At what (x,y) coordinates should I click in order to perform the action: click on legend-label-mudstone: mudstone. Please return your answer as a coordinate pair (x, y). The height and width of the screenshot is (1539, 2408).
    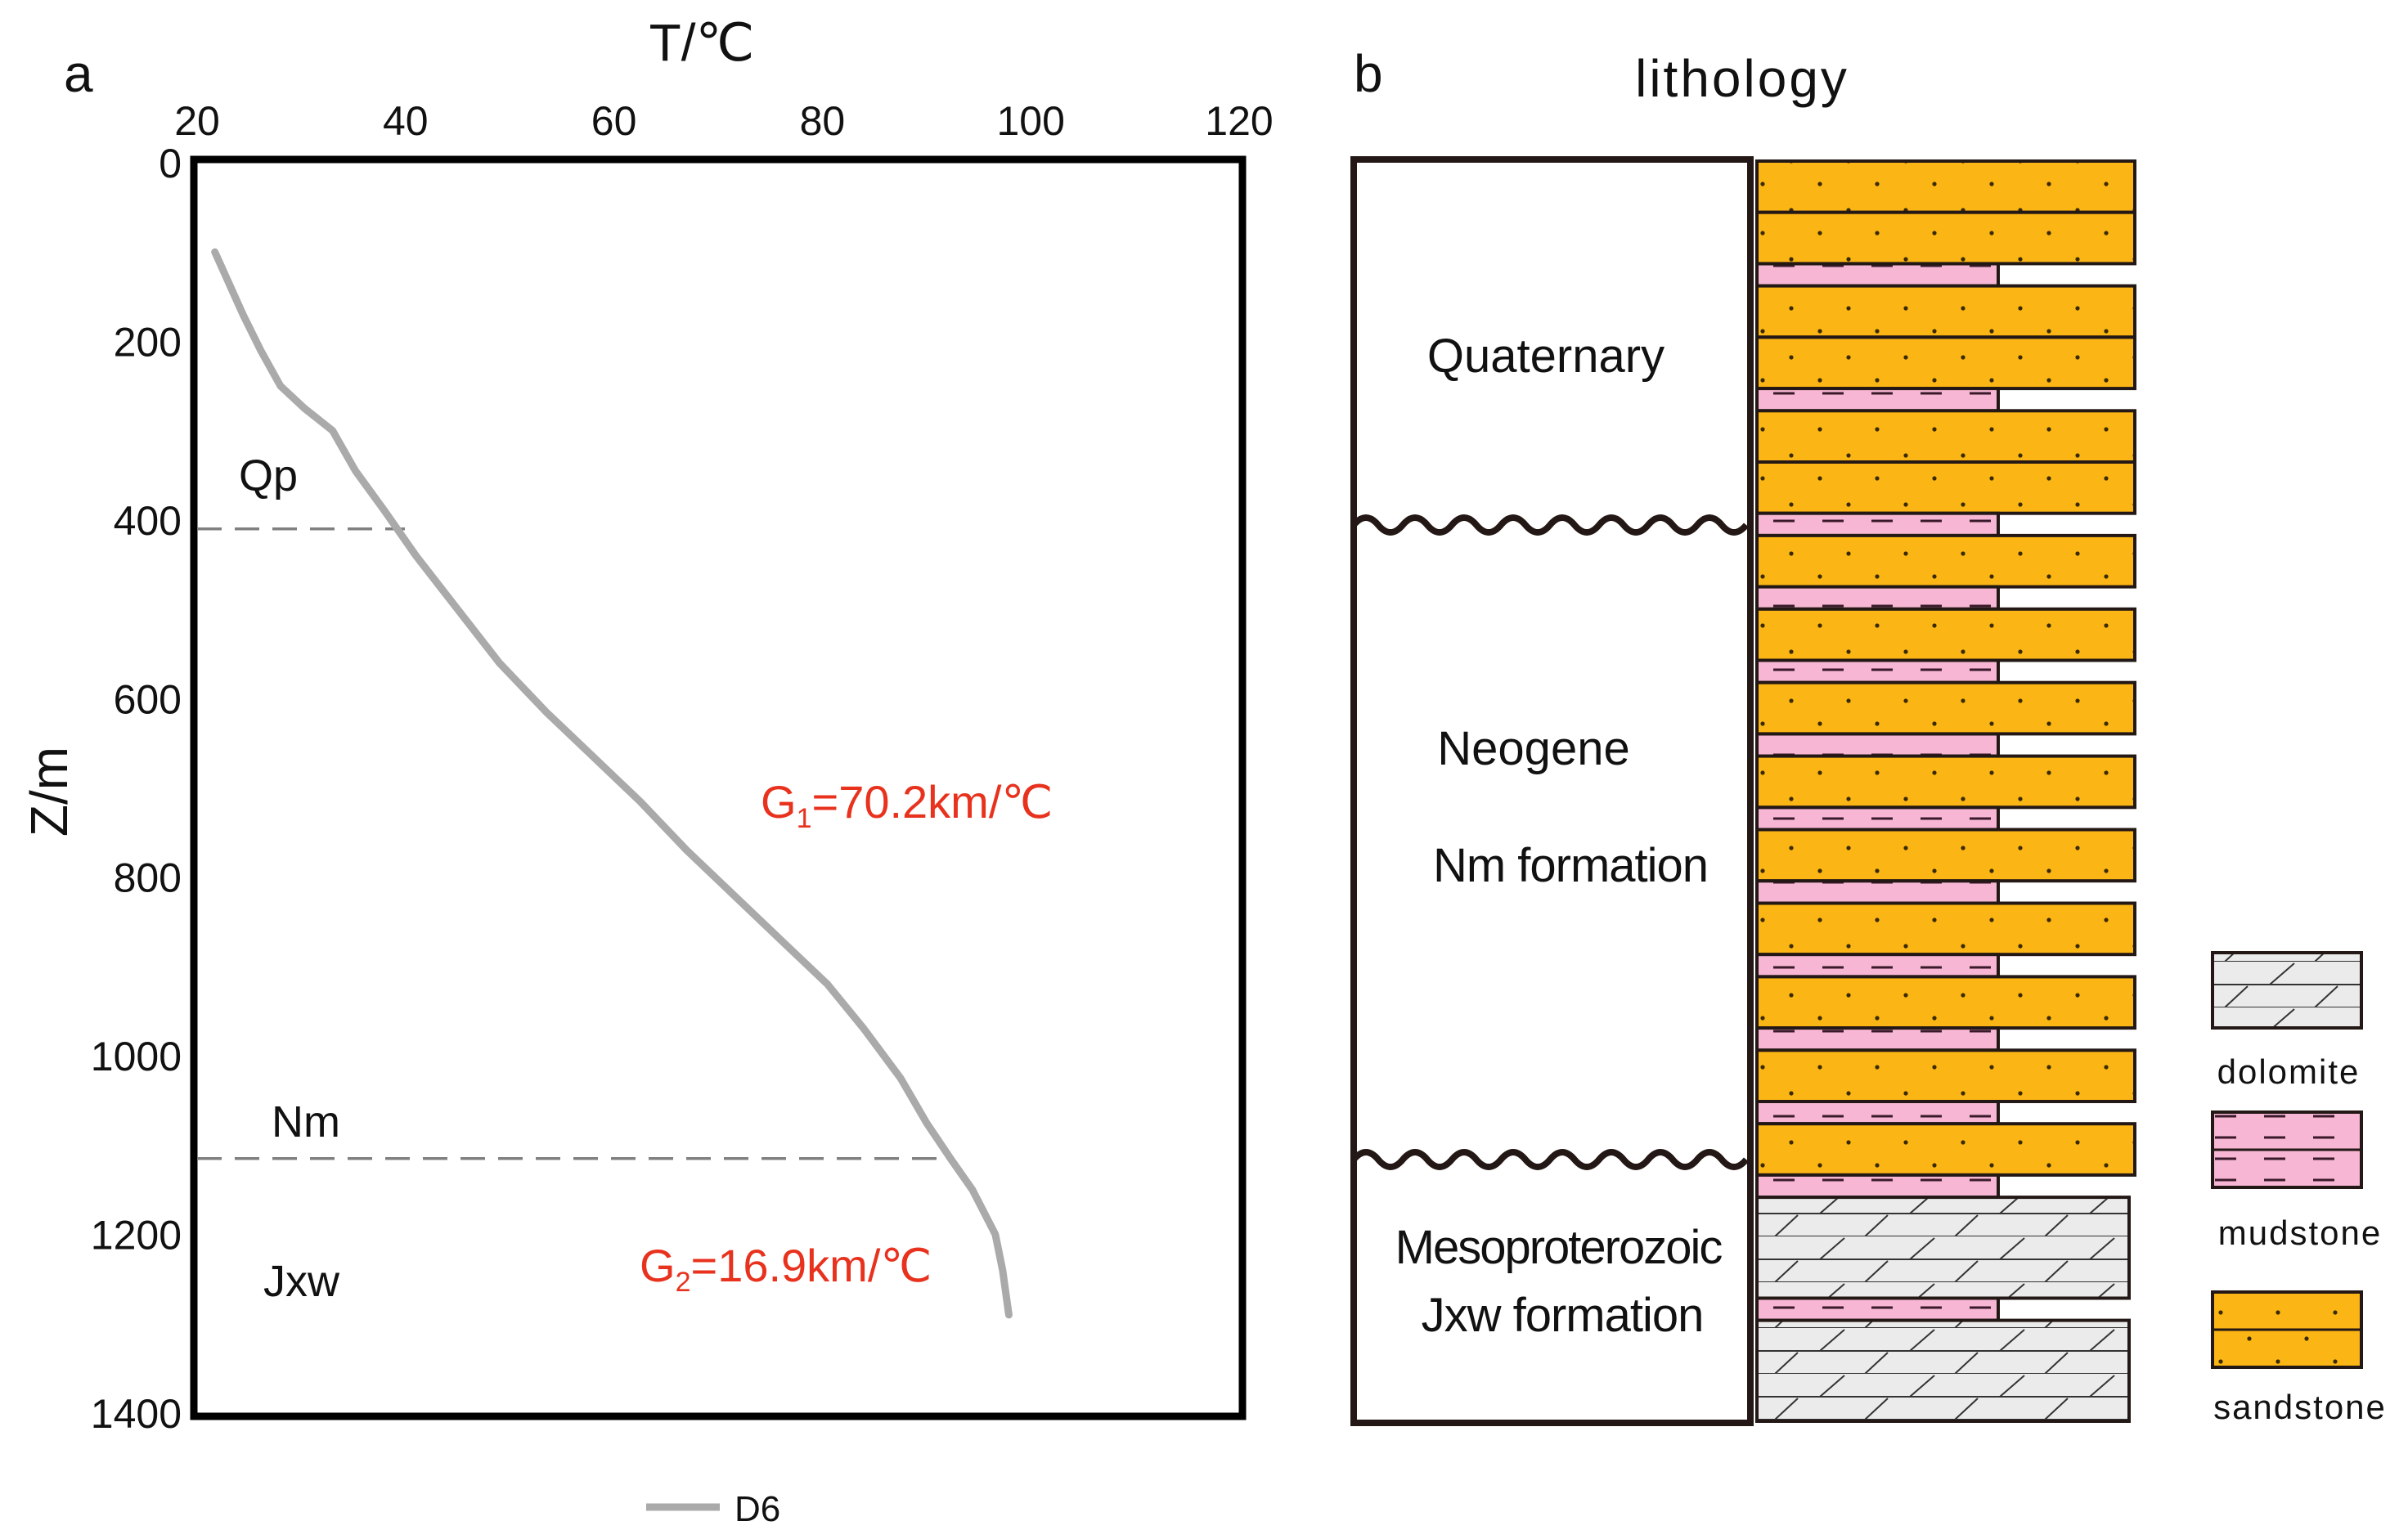
    Looking at the image, I should click on (2300, 1233).